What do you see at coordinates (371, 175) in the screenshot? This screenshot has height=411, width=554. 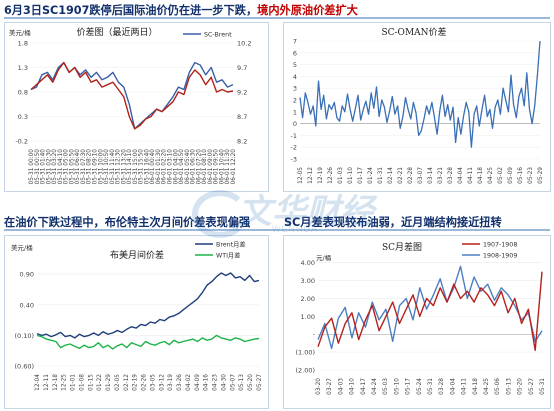 I see `scoman-x-tick: 01-24` at bounding box center [371, 175].